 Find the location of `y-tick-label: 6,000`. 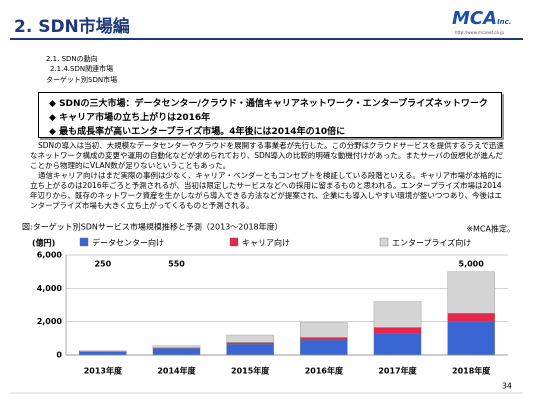

y-tick-label: 6,000 is located at coordinates (50, 255).